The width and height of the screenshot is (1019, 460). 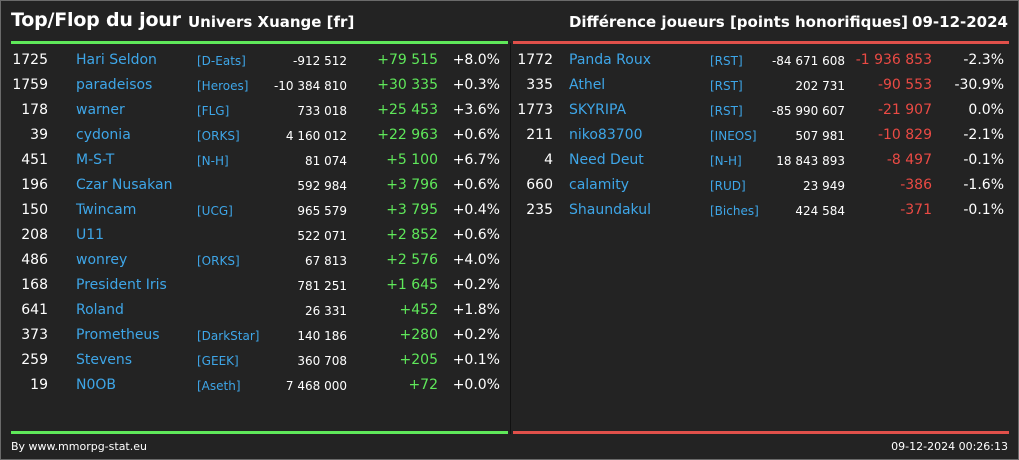 I want to click on player-name-link: U11, so click(x=90, y=235).